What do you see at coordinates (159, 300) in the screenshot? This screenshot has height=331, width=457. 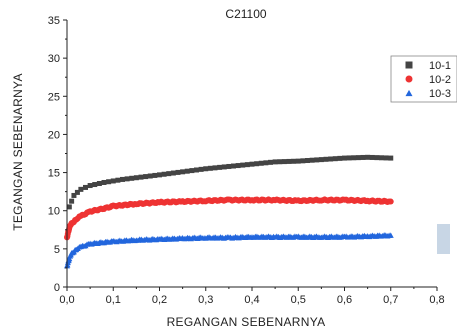 I see `x-tick-label: 0,2` at bounding box center [159, 300].